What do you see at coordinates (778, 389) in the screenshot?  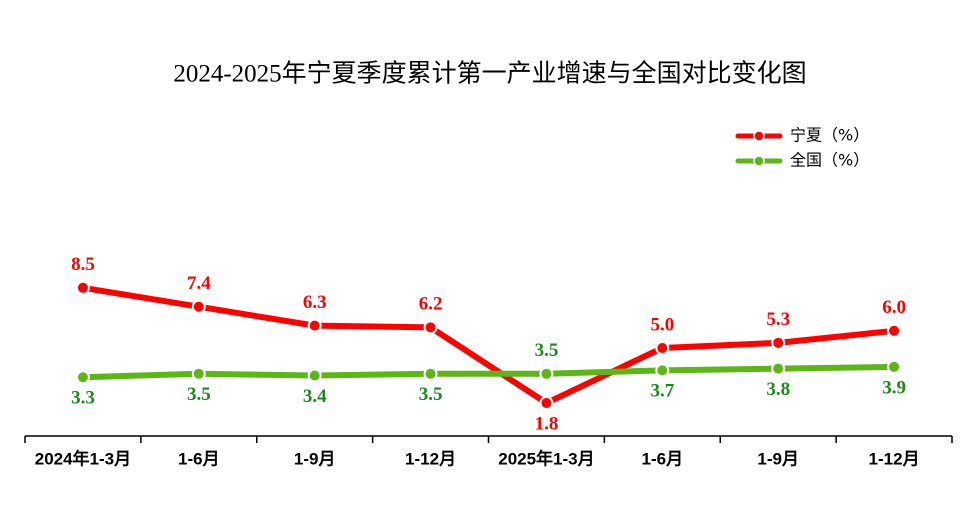 I see `data-label: 3.8` at bounding box center [778, 389].